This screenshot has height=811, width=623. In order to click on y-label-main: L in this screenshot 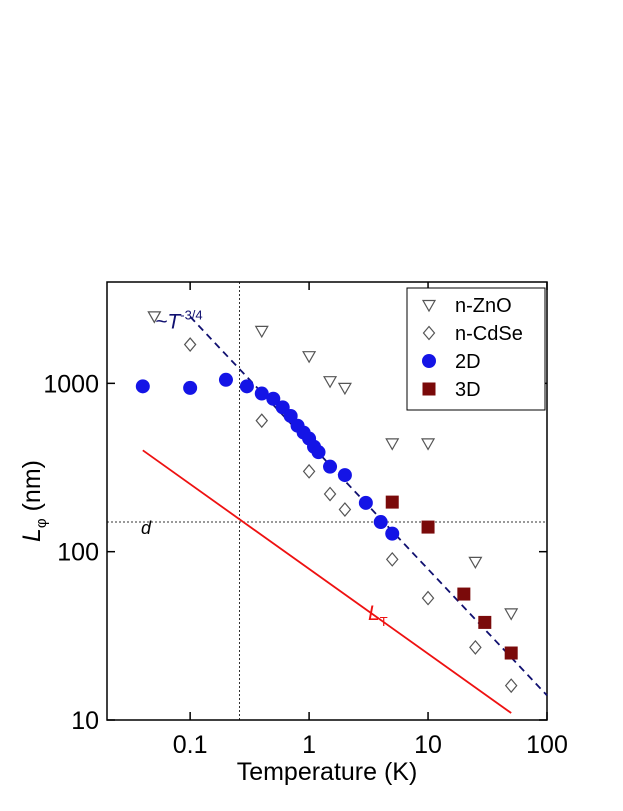, I will do `click(32, 535)`.